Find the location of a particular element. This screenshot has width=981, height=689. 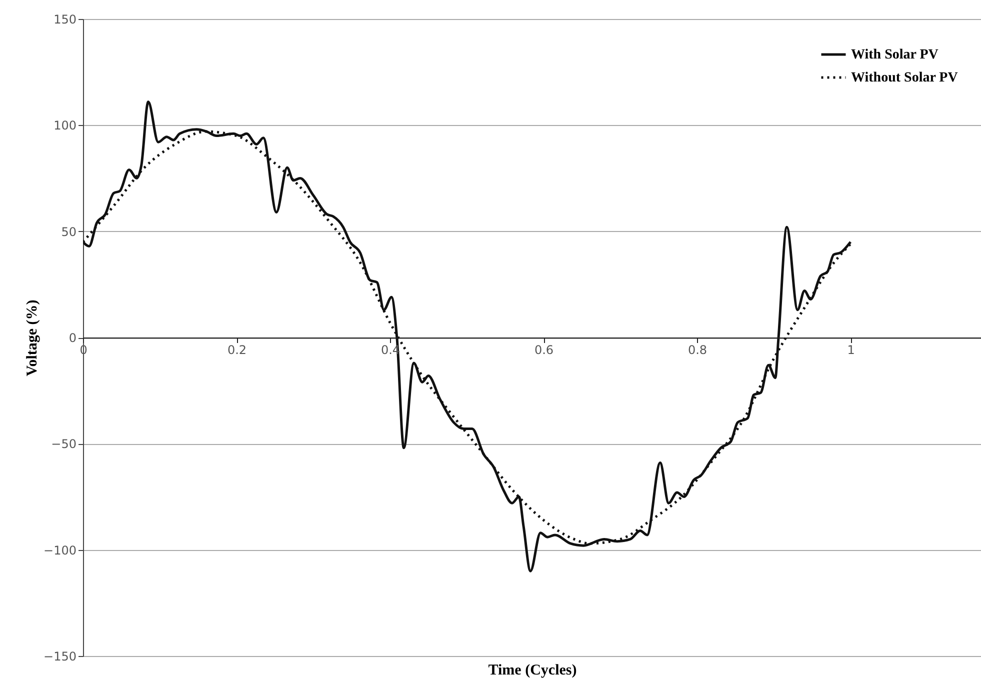

legend-label: With Solar PV is located at coordinates (894, 55).